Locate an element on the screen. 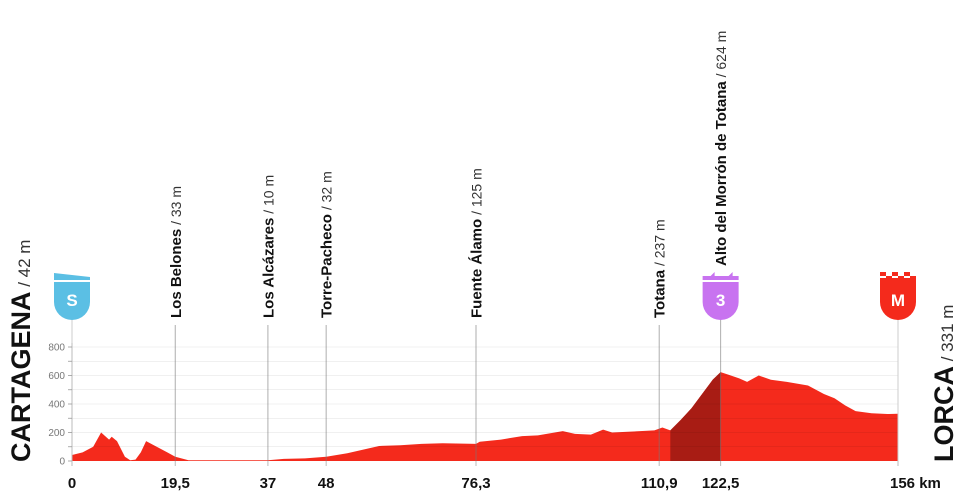  x-axis: 0 19,5 37 48 76,3 110,9 122,5 156 km is located at coordinates (504, 476).